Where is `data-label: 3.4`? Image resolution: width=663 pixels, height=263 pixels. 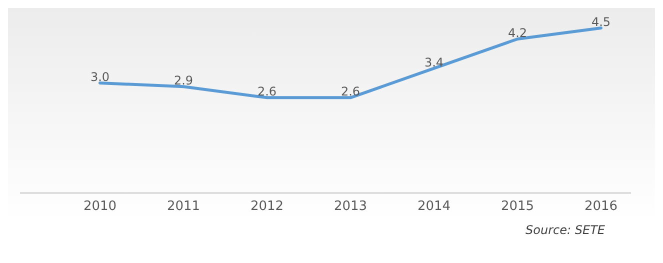 data-label: 3.4 is located at coordinates (434, 62).